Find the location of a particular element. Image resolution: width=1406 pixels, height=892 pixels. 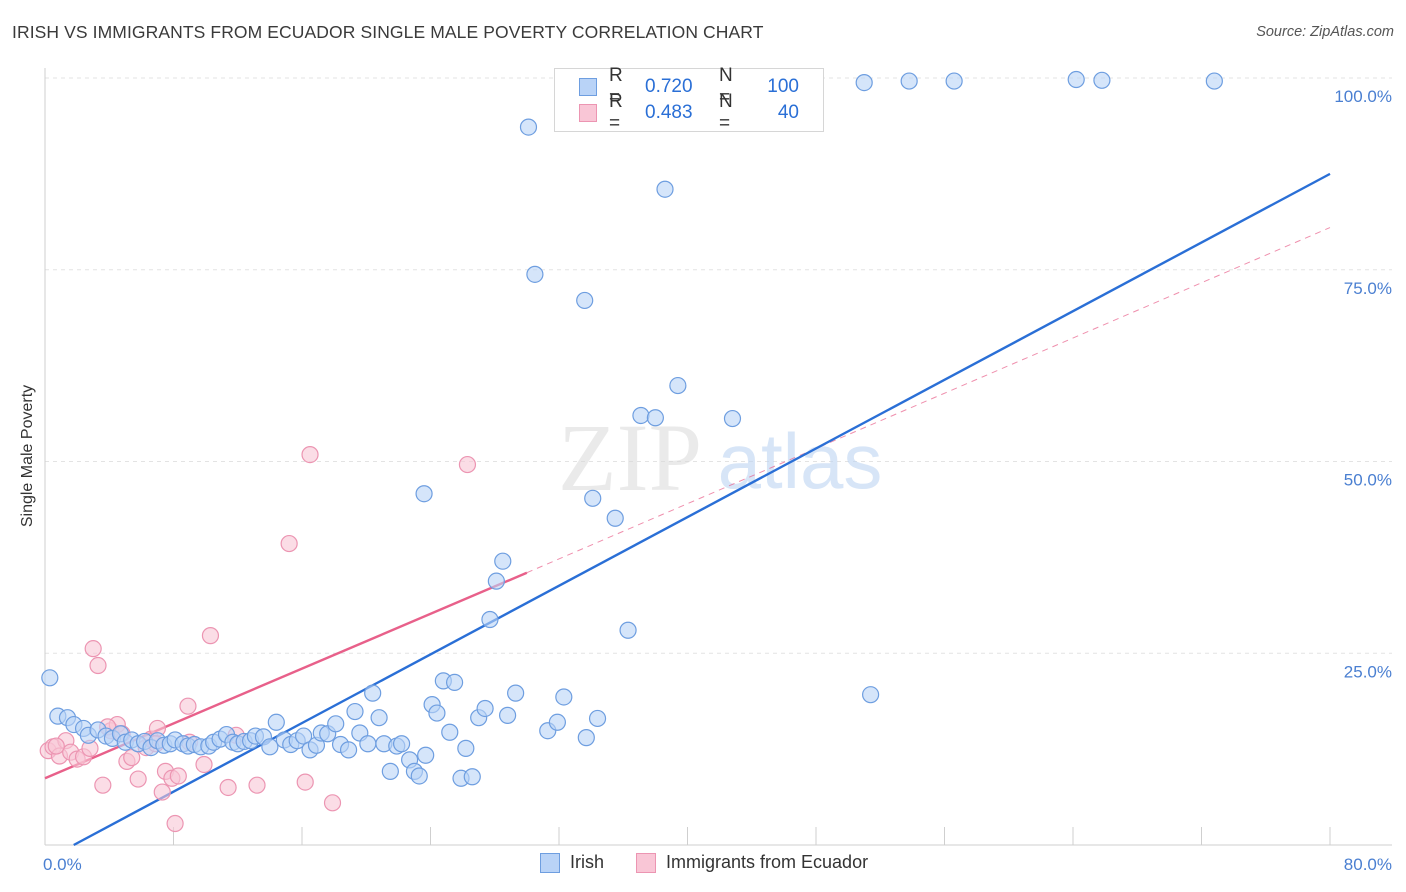

legend-row-irish: R = 0.720 N = 100 is located at coordinates (689, 86).